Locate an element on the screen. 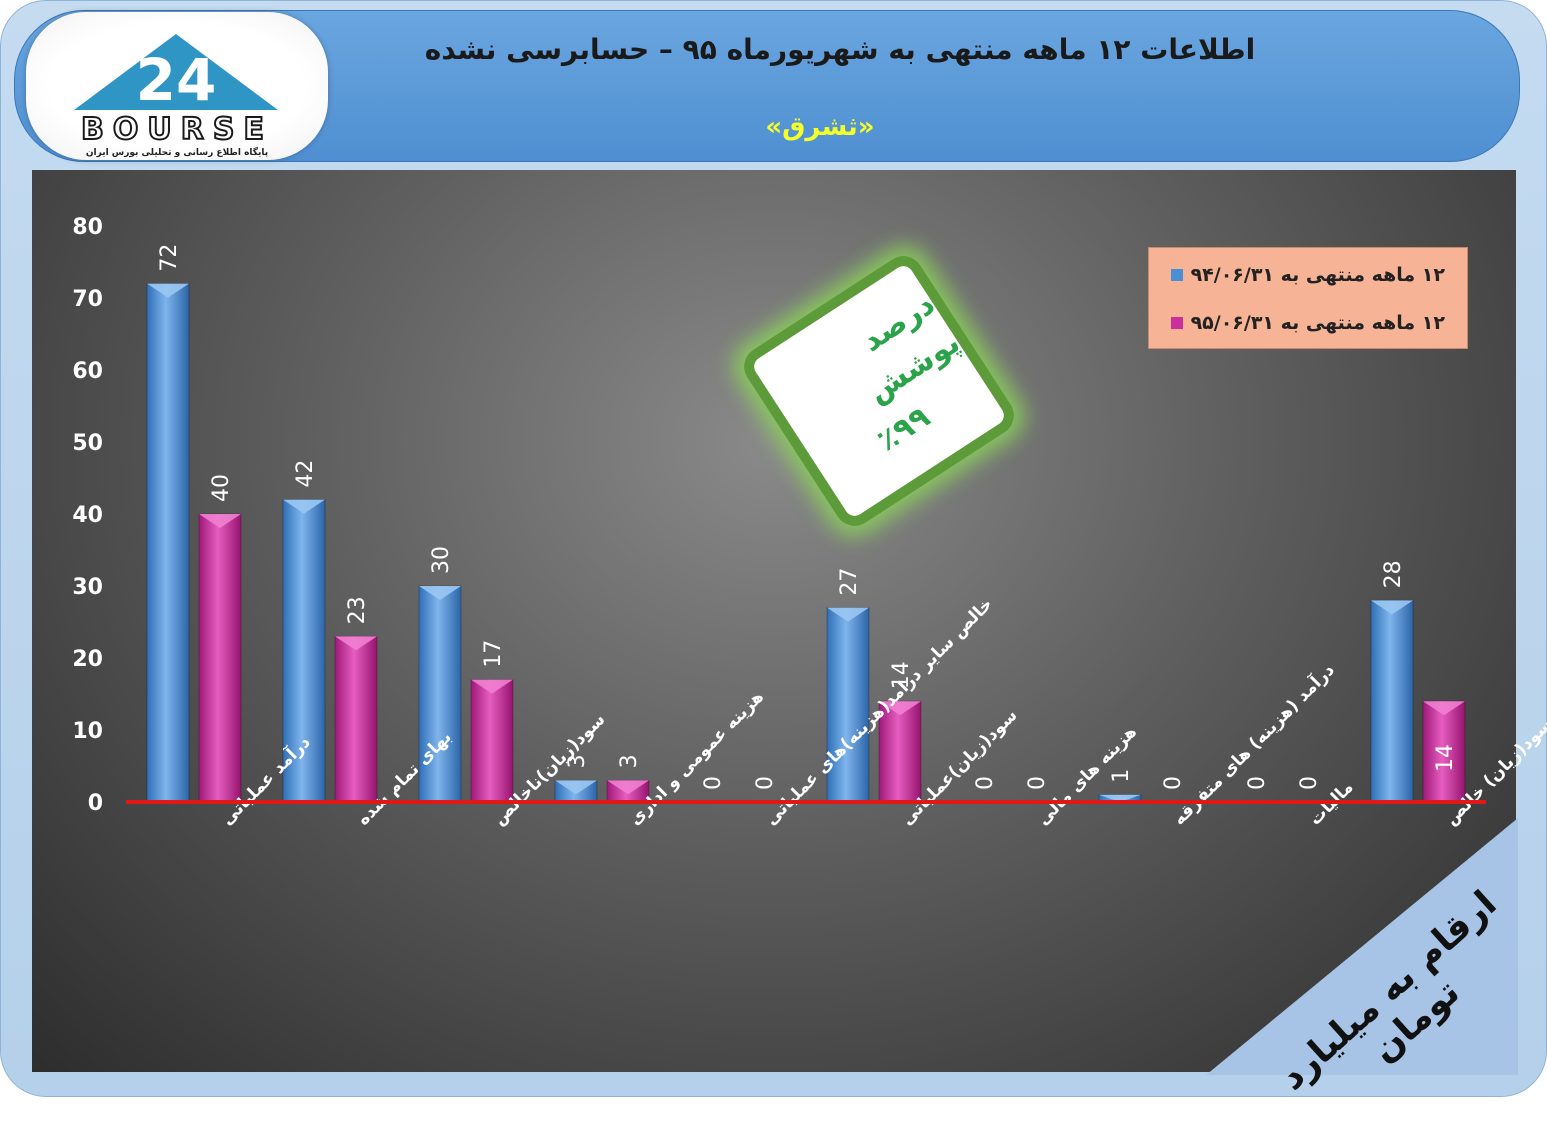 This screenshot has width=1547, height=1130. y-tick-label: 50 is located at coordinates (87, 443).